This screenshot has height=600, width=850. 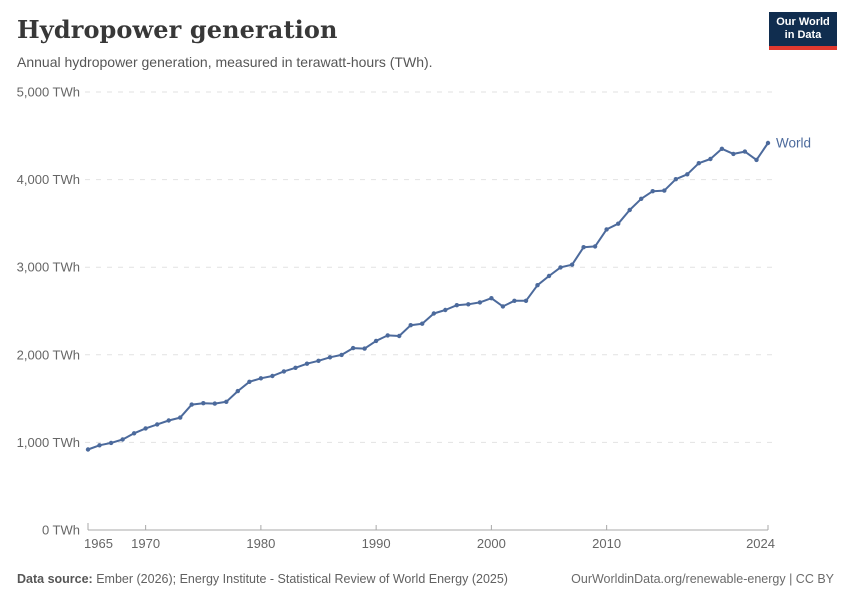 I want to click on x-axis-label: 2024, so click(x=760, y=543).